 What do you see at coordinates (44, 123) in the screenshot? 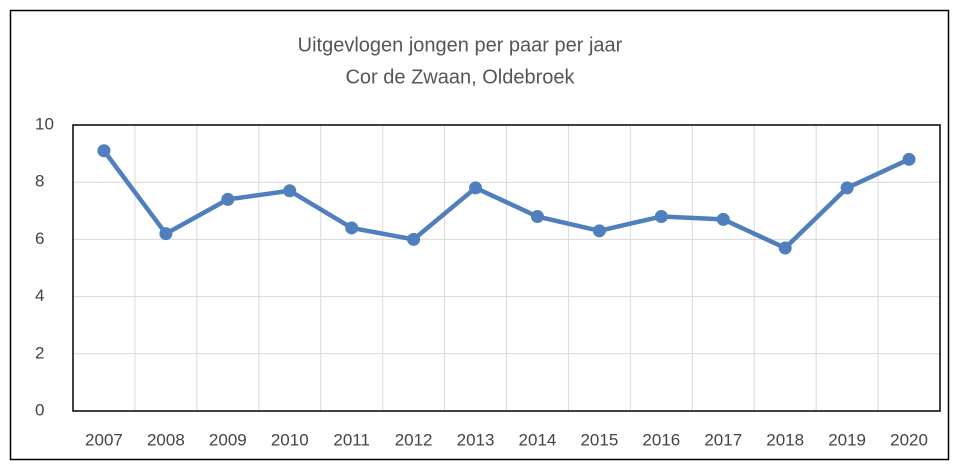
I see `y-tick-label: 10` at bounding box center [44, 123].